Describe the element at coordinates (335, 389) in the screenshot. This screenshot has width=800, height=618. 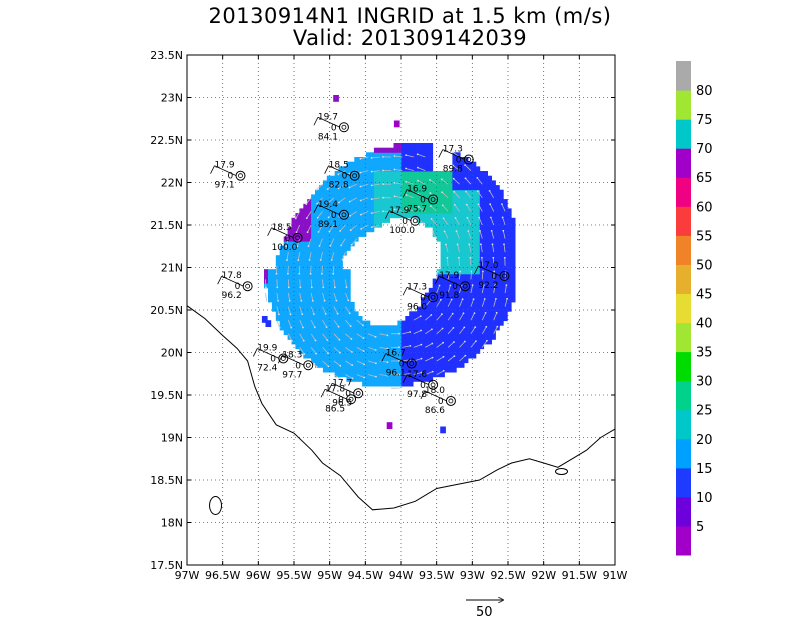
I see `station-temperature: 17.8` at that location.